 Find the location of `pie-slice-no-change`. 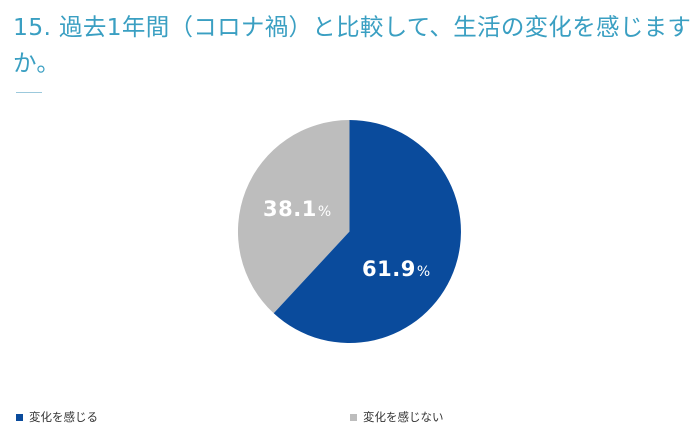

pie-slice-no-change is located at coordinates (293, 217).